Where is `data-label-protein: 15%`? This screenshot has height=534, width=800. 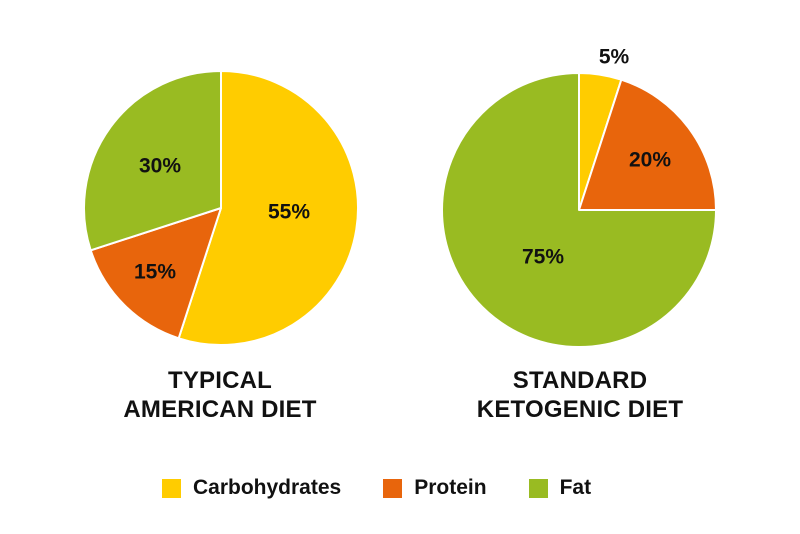
data-label-protein: 15% is located at coordinates (155, 272).